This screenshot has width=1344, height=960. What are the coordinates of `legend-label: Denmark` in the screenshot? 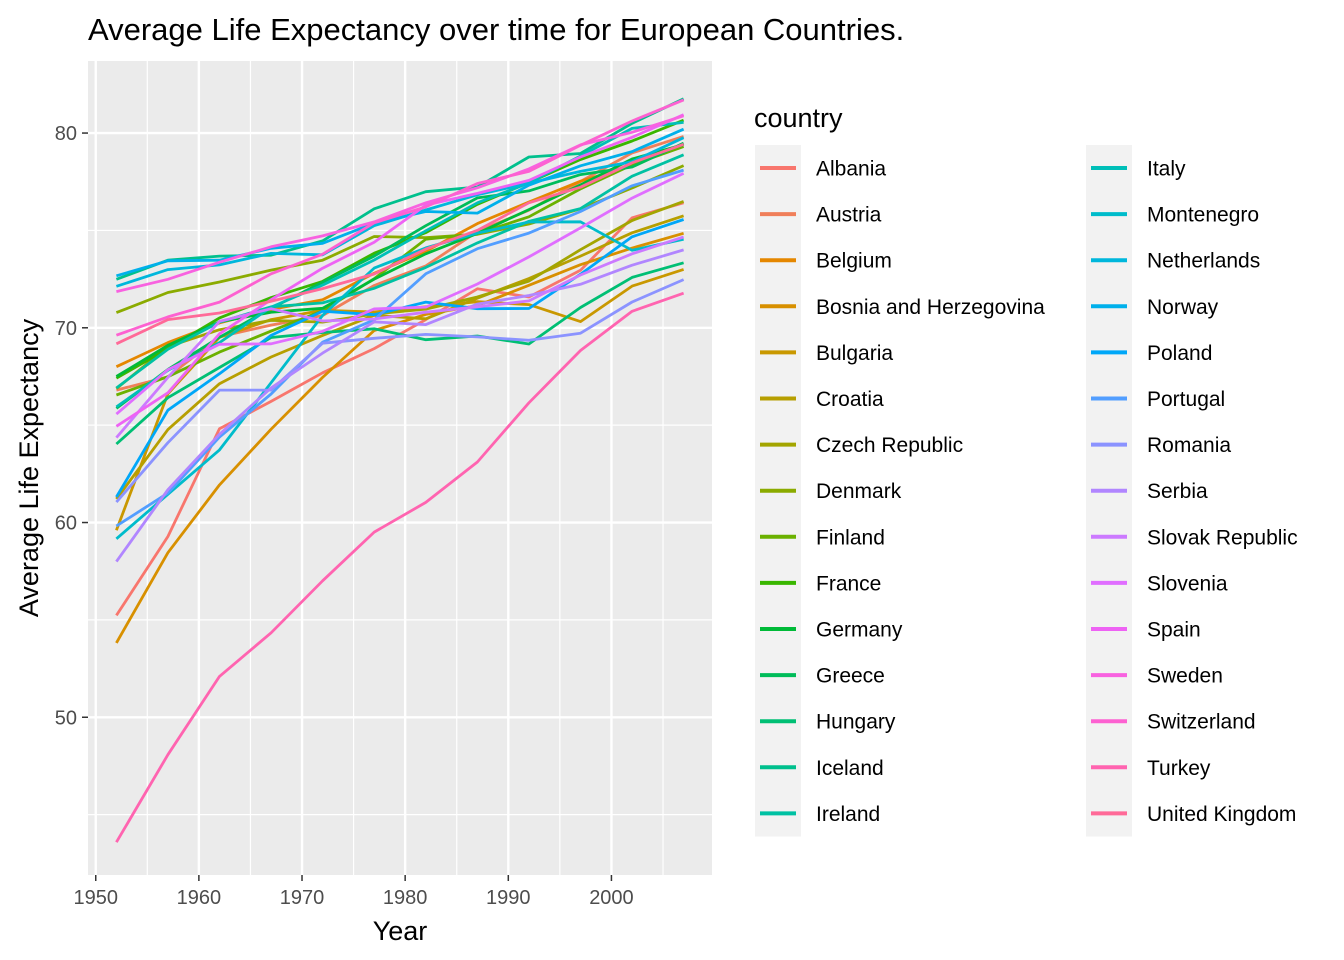 It's located at (859, 491).